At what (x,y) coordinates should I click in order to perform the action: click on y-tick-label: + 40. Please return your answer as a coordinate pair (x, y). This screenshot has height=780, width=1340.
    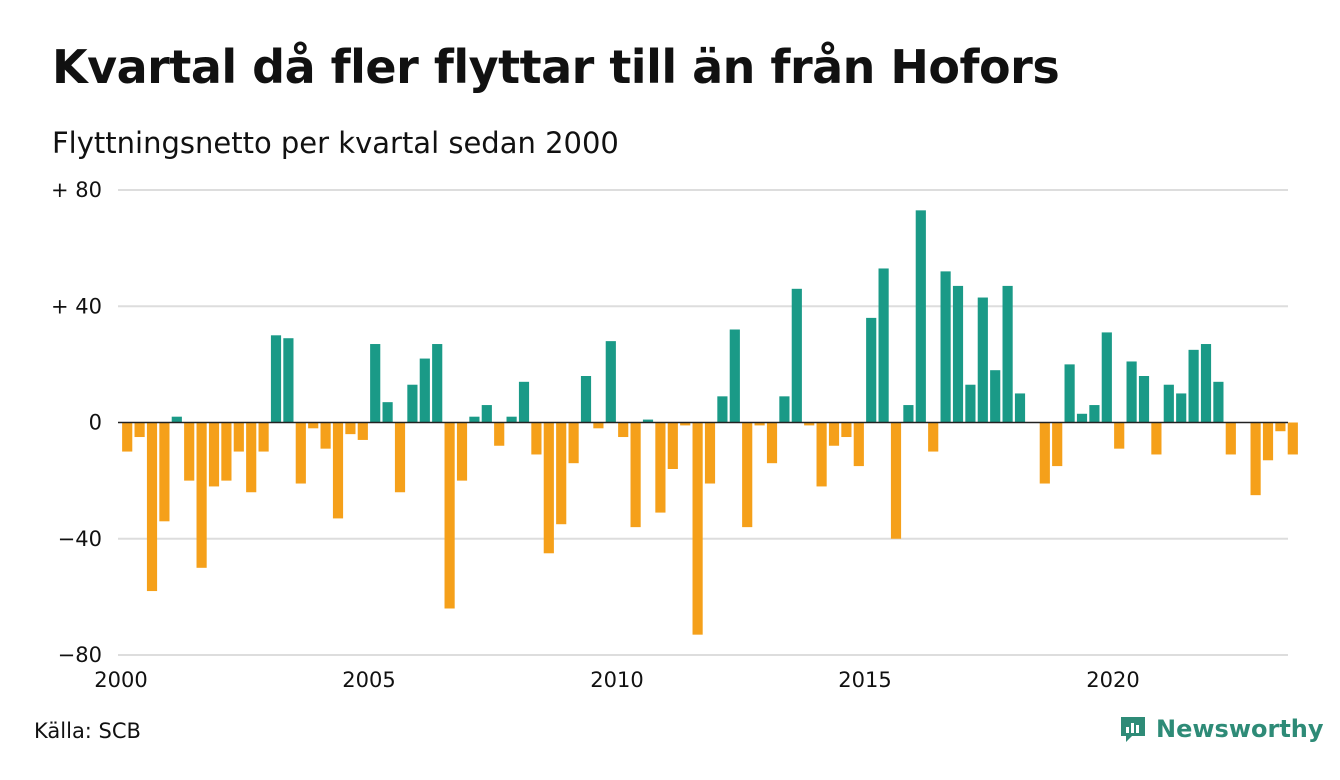
    Looking at the image, I should click on (76, 306).